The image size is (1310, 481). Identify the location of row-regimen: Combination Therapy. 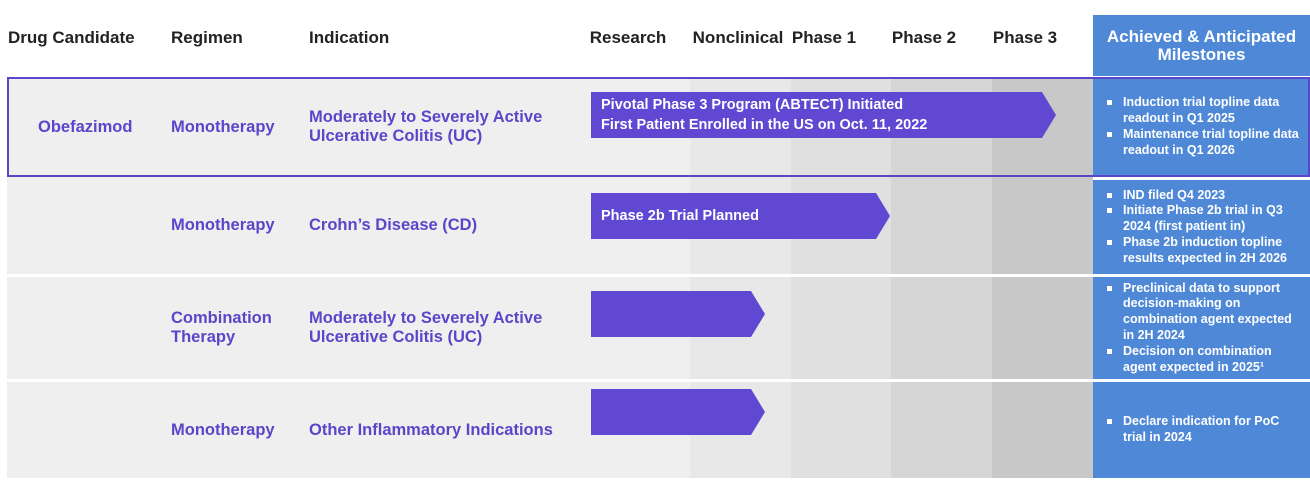
(221, 327).